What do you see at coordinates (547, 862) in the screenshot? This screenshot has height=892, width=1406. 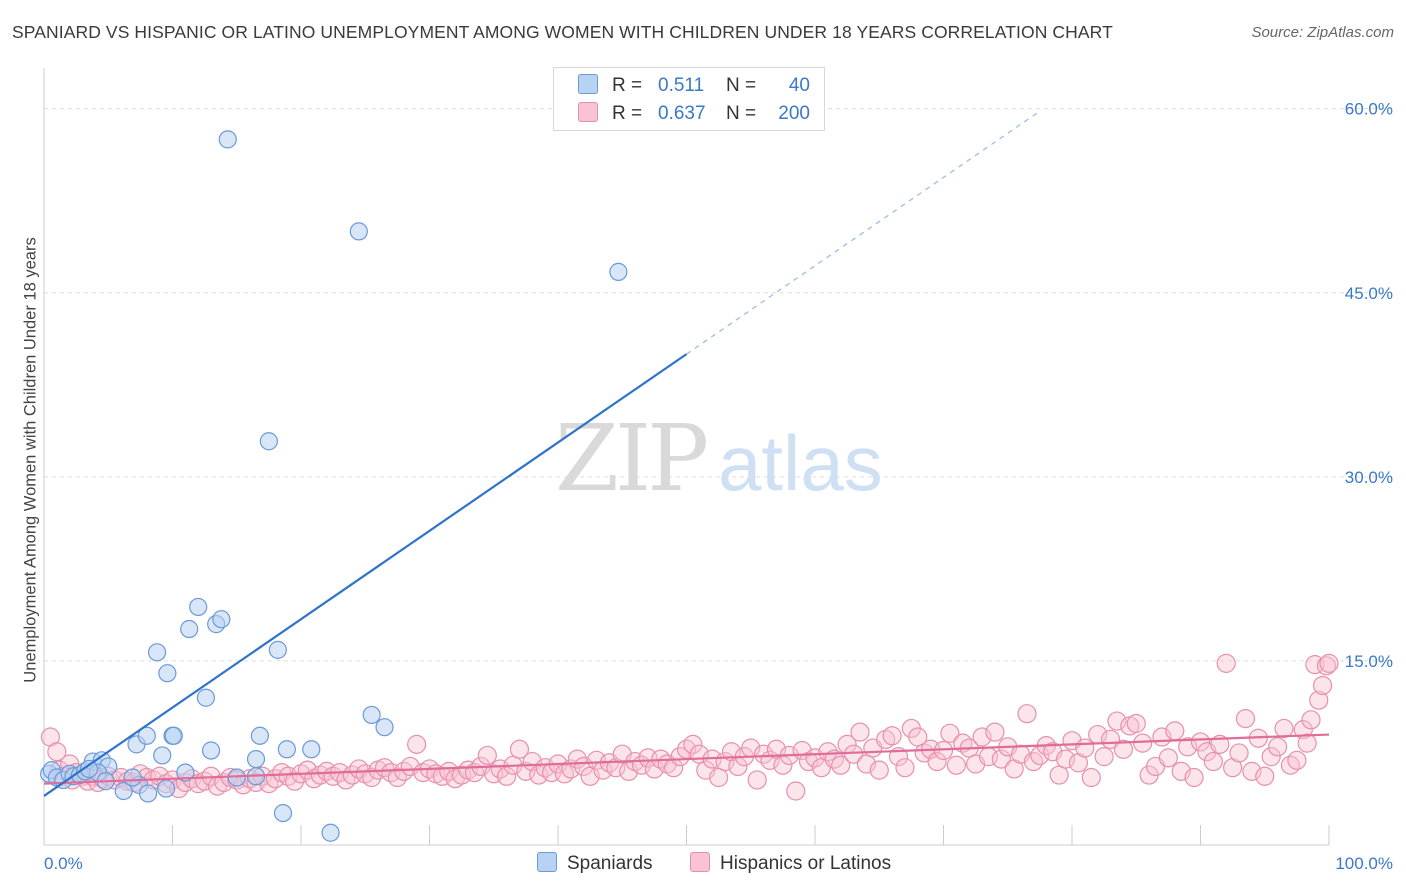 I see `bottom-legend-swatch-blue` at bounding box center [547, 862].